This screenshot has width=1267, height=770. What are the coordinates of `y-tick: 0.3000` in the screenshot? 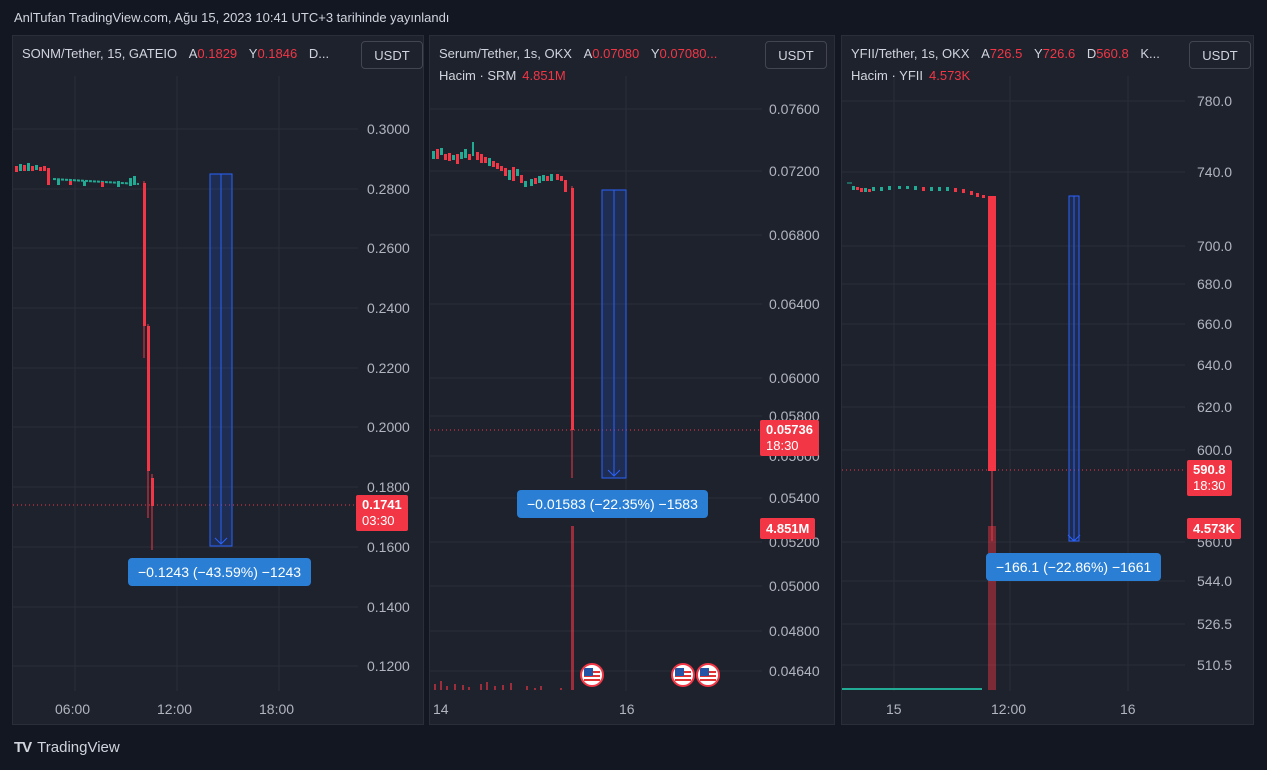 It's located at (388, 129).